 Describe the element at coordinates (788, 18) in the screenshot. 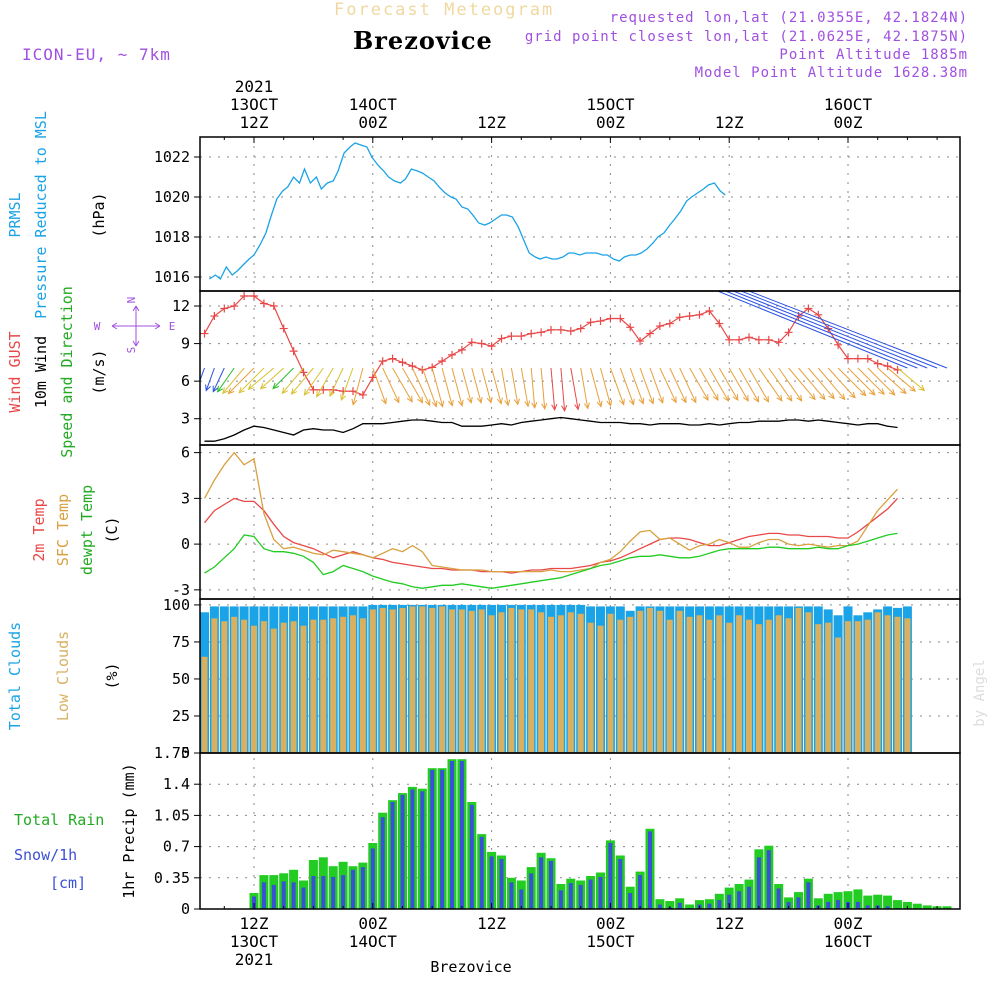

I see `requested-coords: requested lon,lat (21.0355E, 42.1824N)` at that location.